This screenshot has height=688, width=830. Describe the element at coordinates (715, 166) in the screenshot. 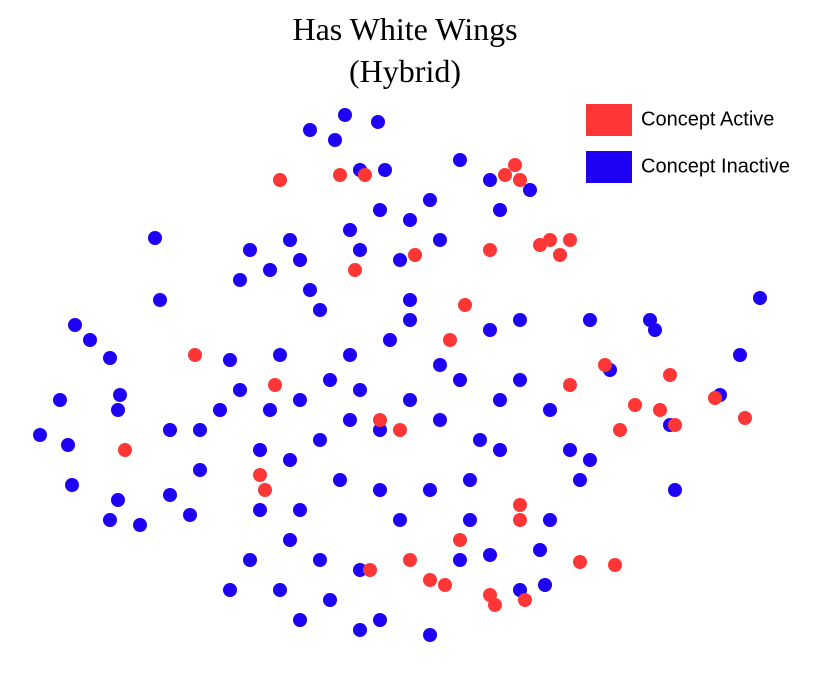

I see `legend-label: Concept Inactive` at that location.